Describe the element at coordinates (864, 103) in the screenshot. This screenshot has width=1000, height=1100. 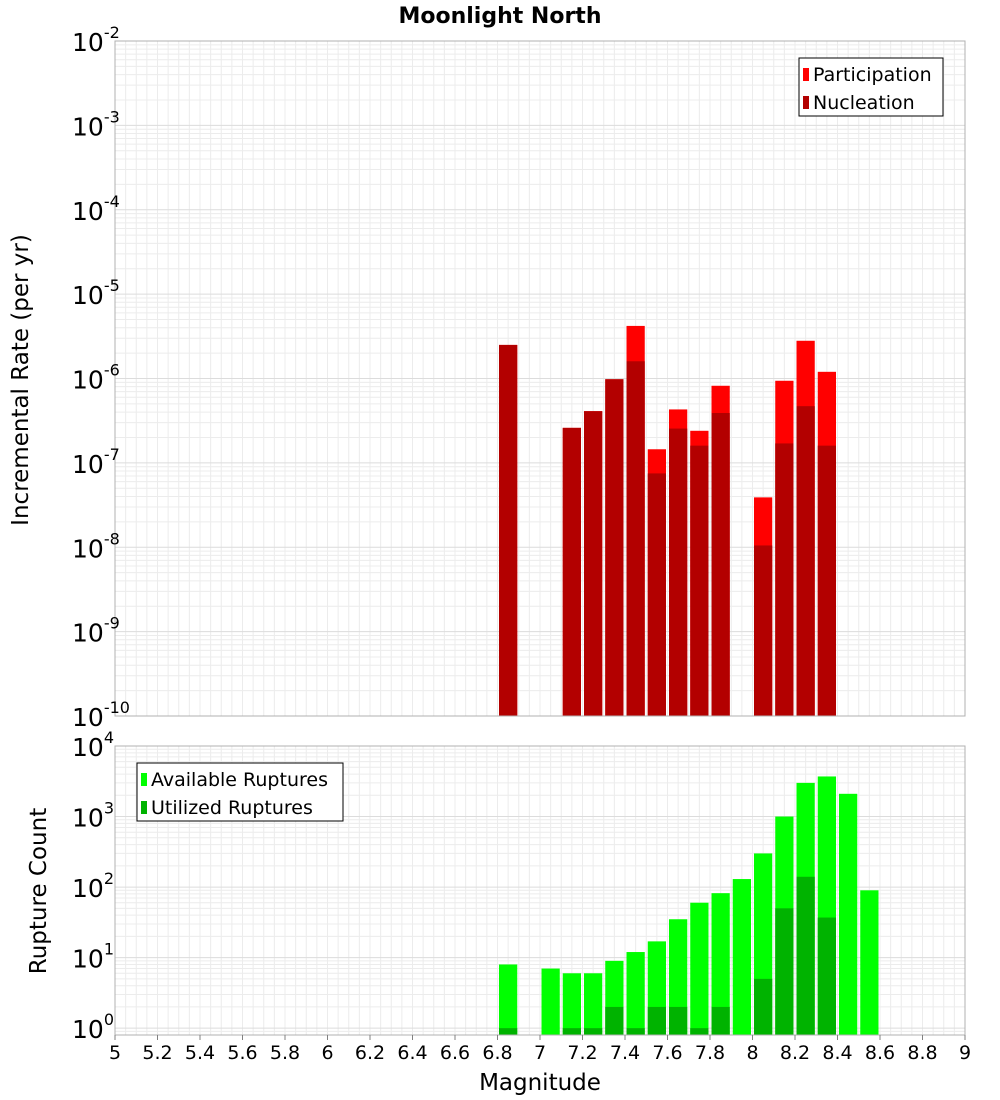
I see `top-legend-label: Nucleation` at that location.